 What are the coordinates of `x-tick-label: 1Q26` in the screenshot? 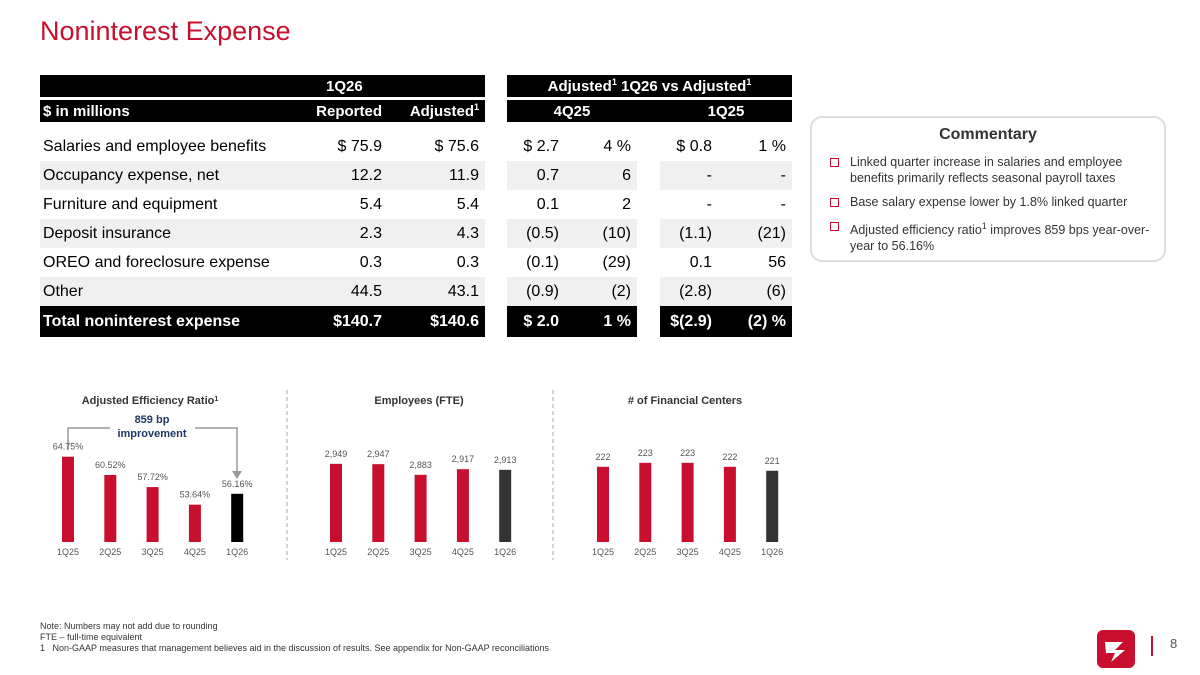 It's located at (505, 552).